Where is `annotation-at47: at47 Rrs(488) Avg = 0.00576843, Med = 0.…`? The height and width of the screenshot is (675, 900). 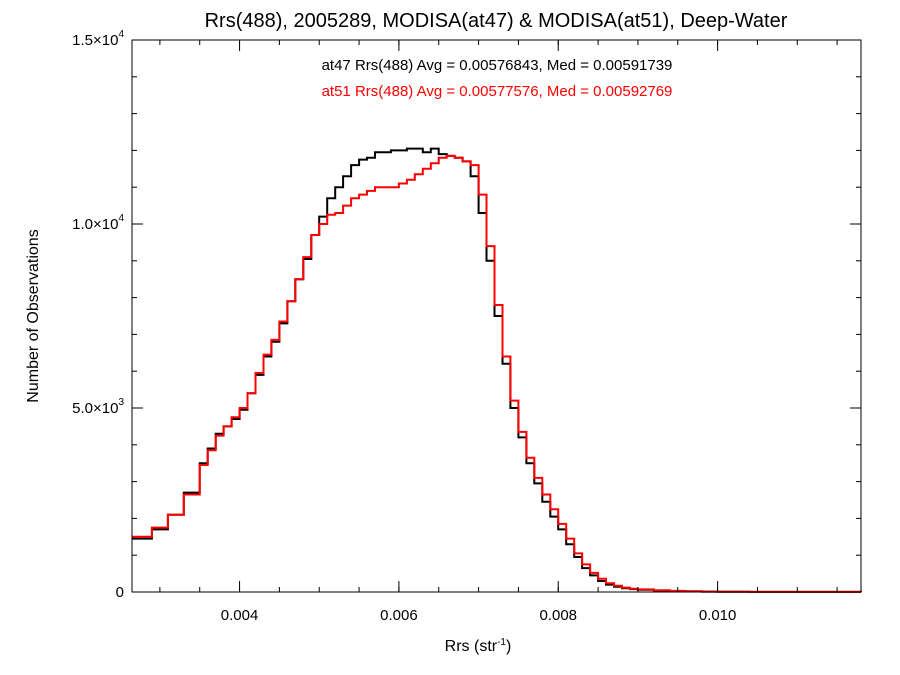 annotation-at47: at47 Rrs(488) Avg = 0.00576843, Med = 0.… is located at coordinates (497, 65).